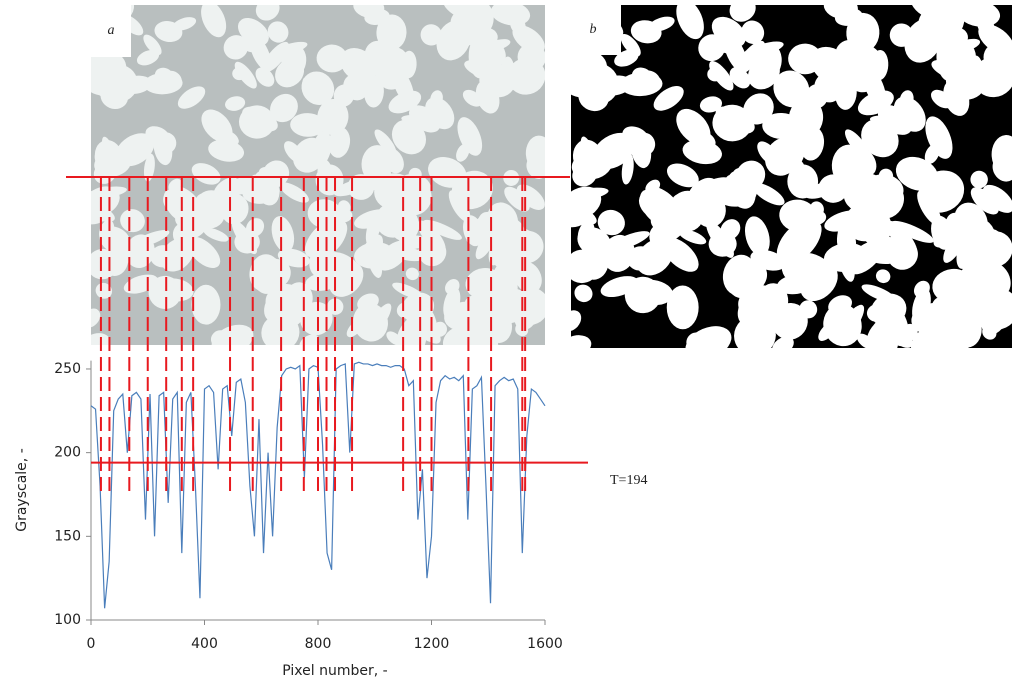  Describe the element at coordinates (204, 644) in the screenshot. I see `x-tick-label: 400` at that location.